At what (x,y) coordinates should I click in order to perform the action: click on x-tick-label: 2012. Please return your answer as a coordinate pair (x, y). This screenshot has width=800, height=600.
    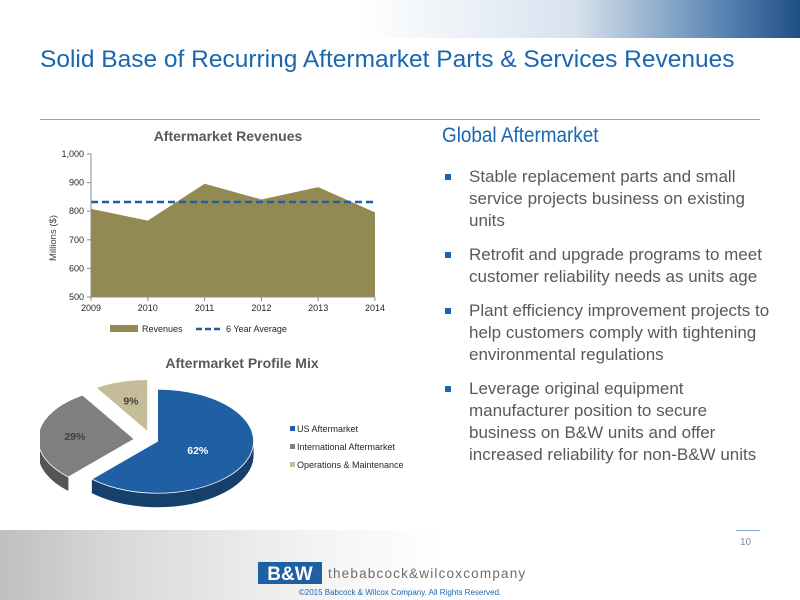
    Looking at the image, I should click on (261, 308).